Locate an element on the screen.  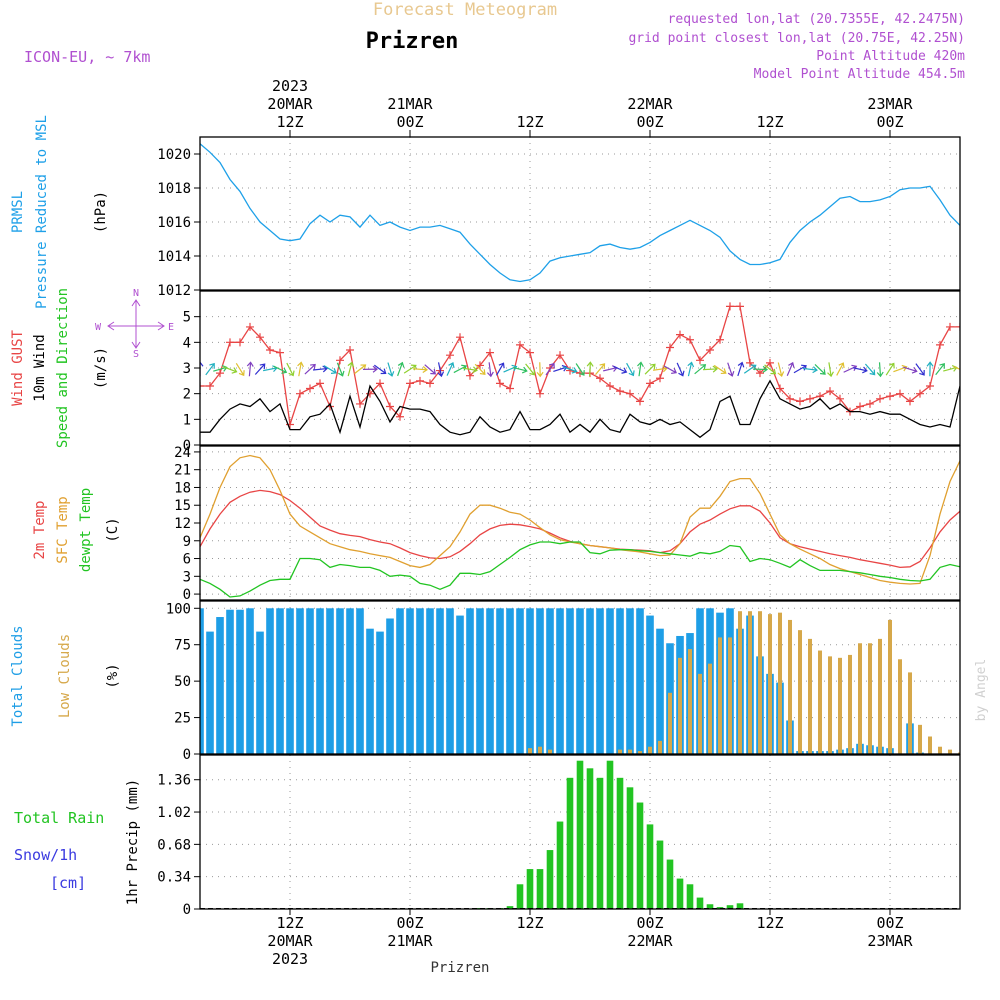
y-tick-label: 75 is located at coordinates (182, 646).